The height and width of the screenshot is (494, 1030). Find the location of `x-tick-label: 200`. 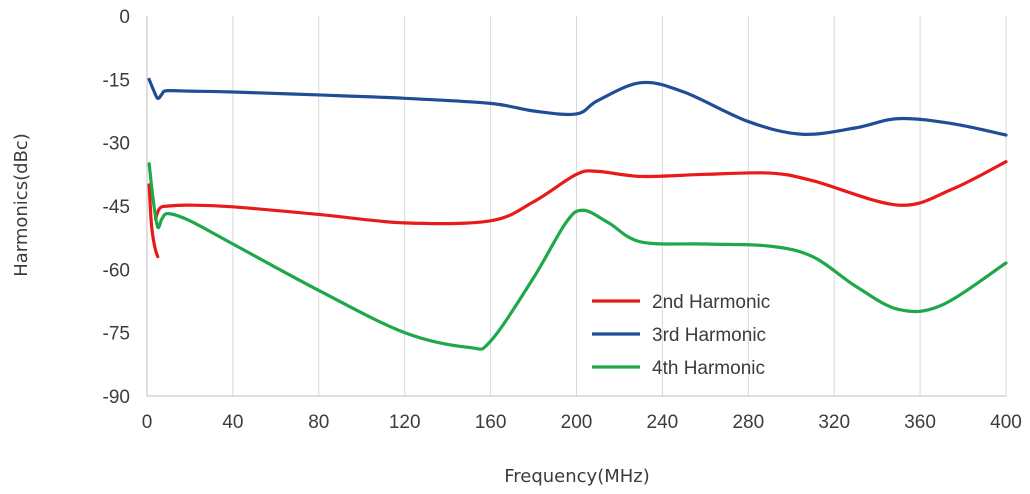

x-tick-label: 200 is located at coordinates (577, 422).